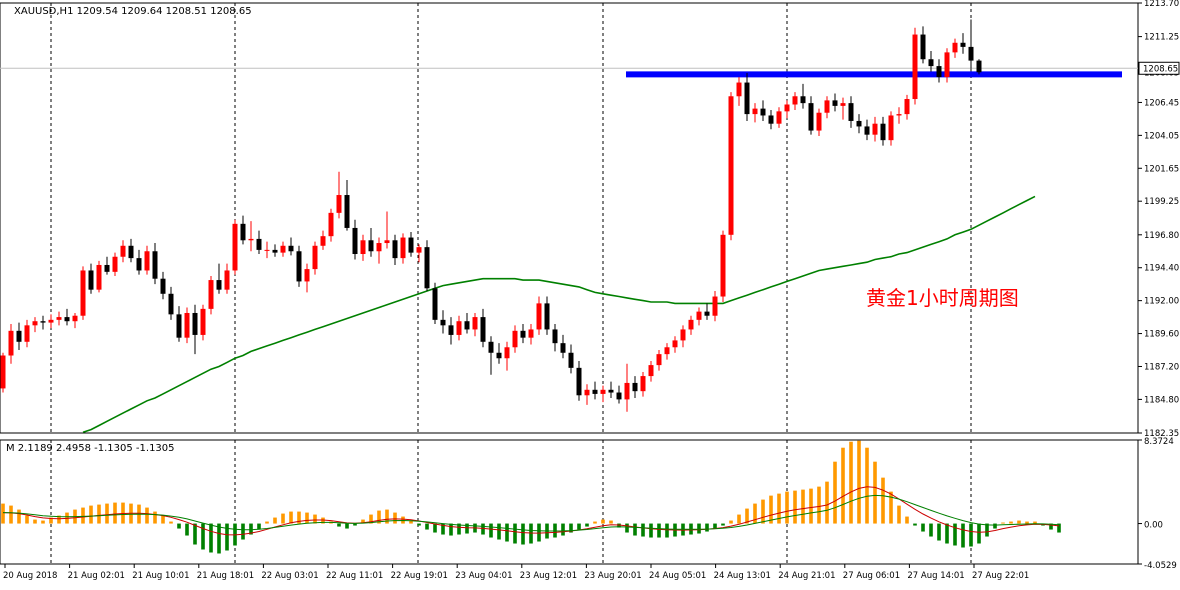 This screenshot has width=1180, height=590. I want to click on price-tick-label: 1192.00, so click(1161, 302).